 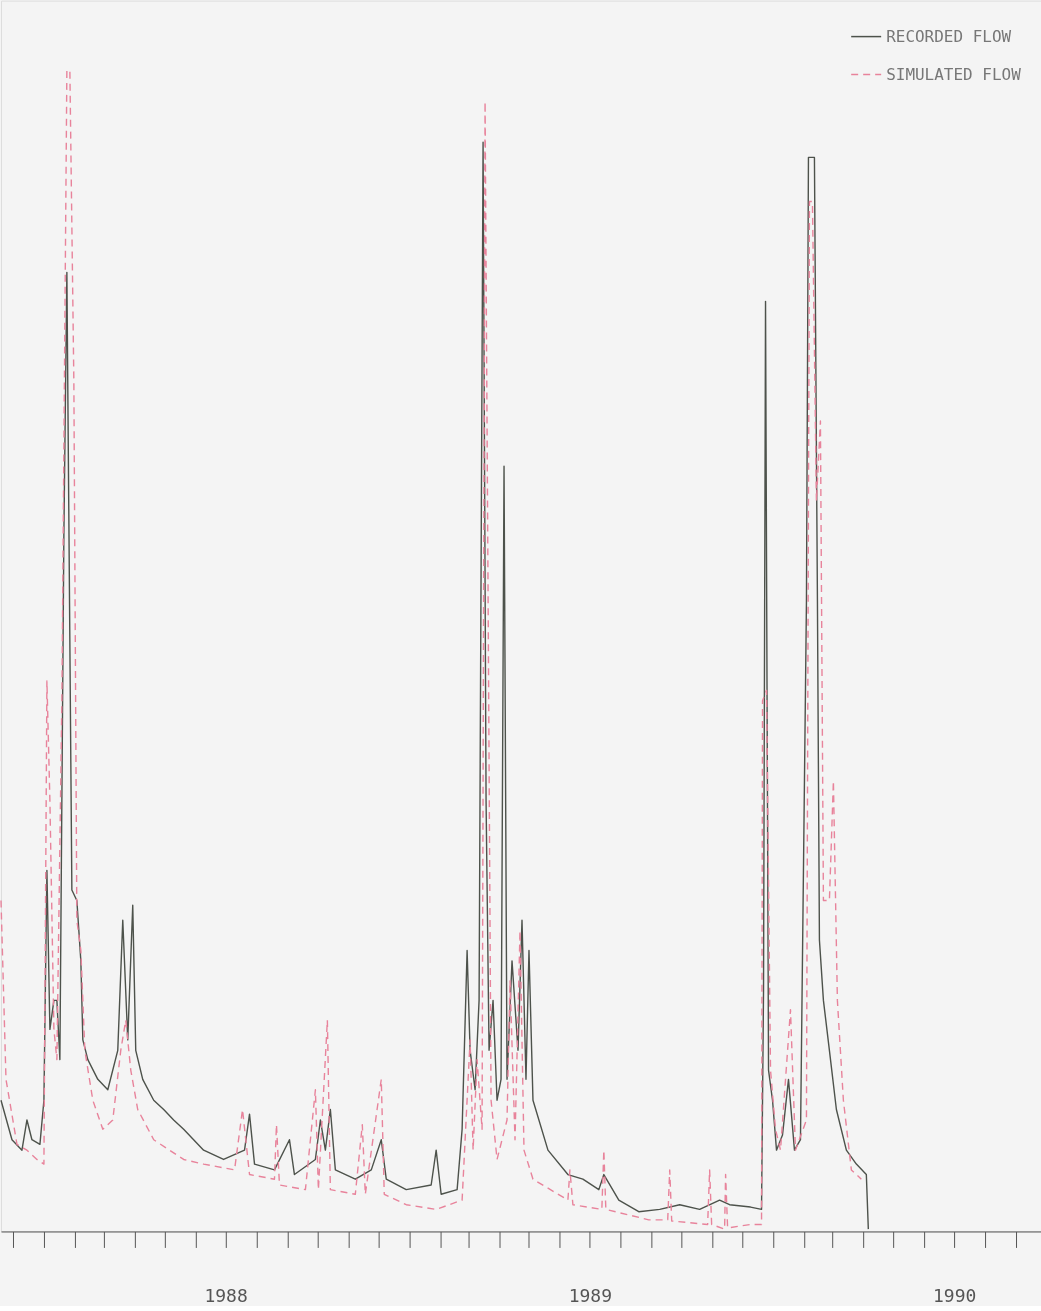 What do you see at coordinates (226, 1295) in the screenshot?
I see `x-tick-label: 1988` at bounding box center [226, 1295].